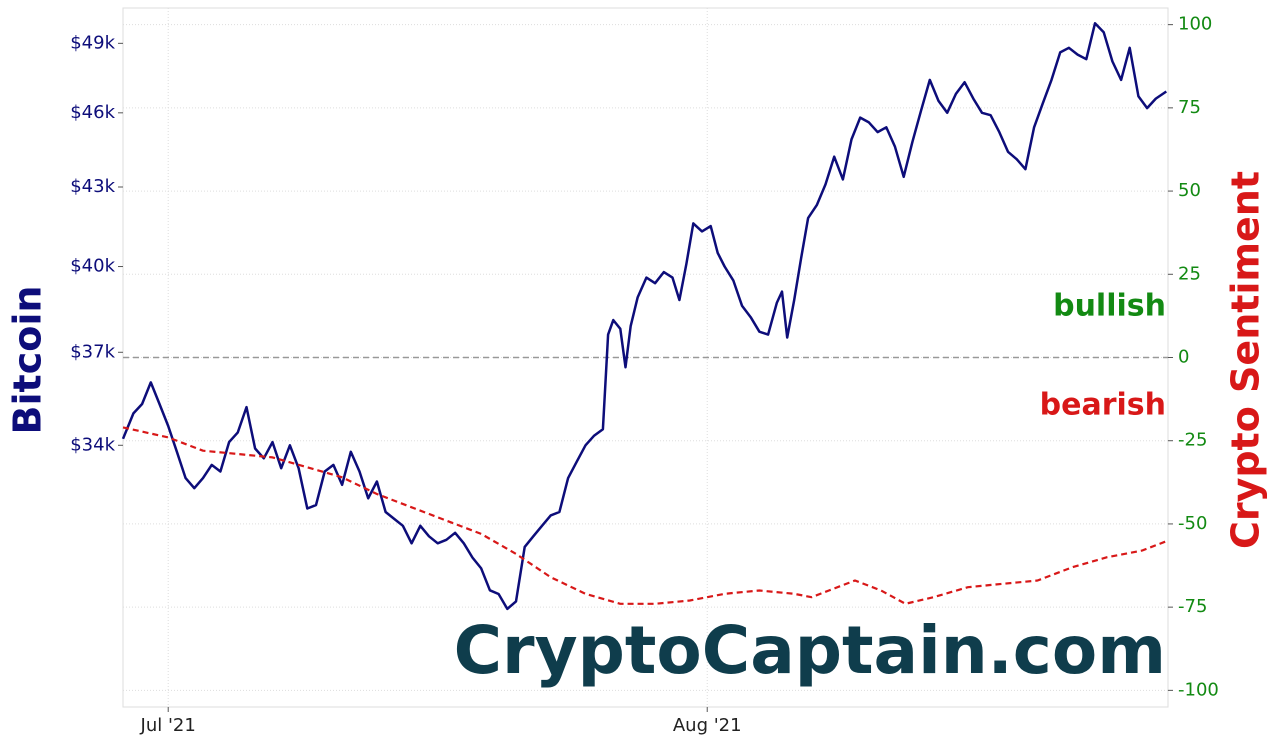 This screenshot has width=1280, height=744. Describe the element at coordinates (168, 725) in the screenshot. I see `x-tick-label: Jul '21` at that location.